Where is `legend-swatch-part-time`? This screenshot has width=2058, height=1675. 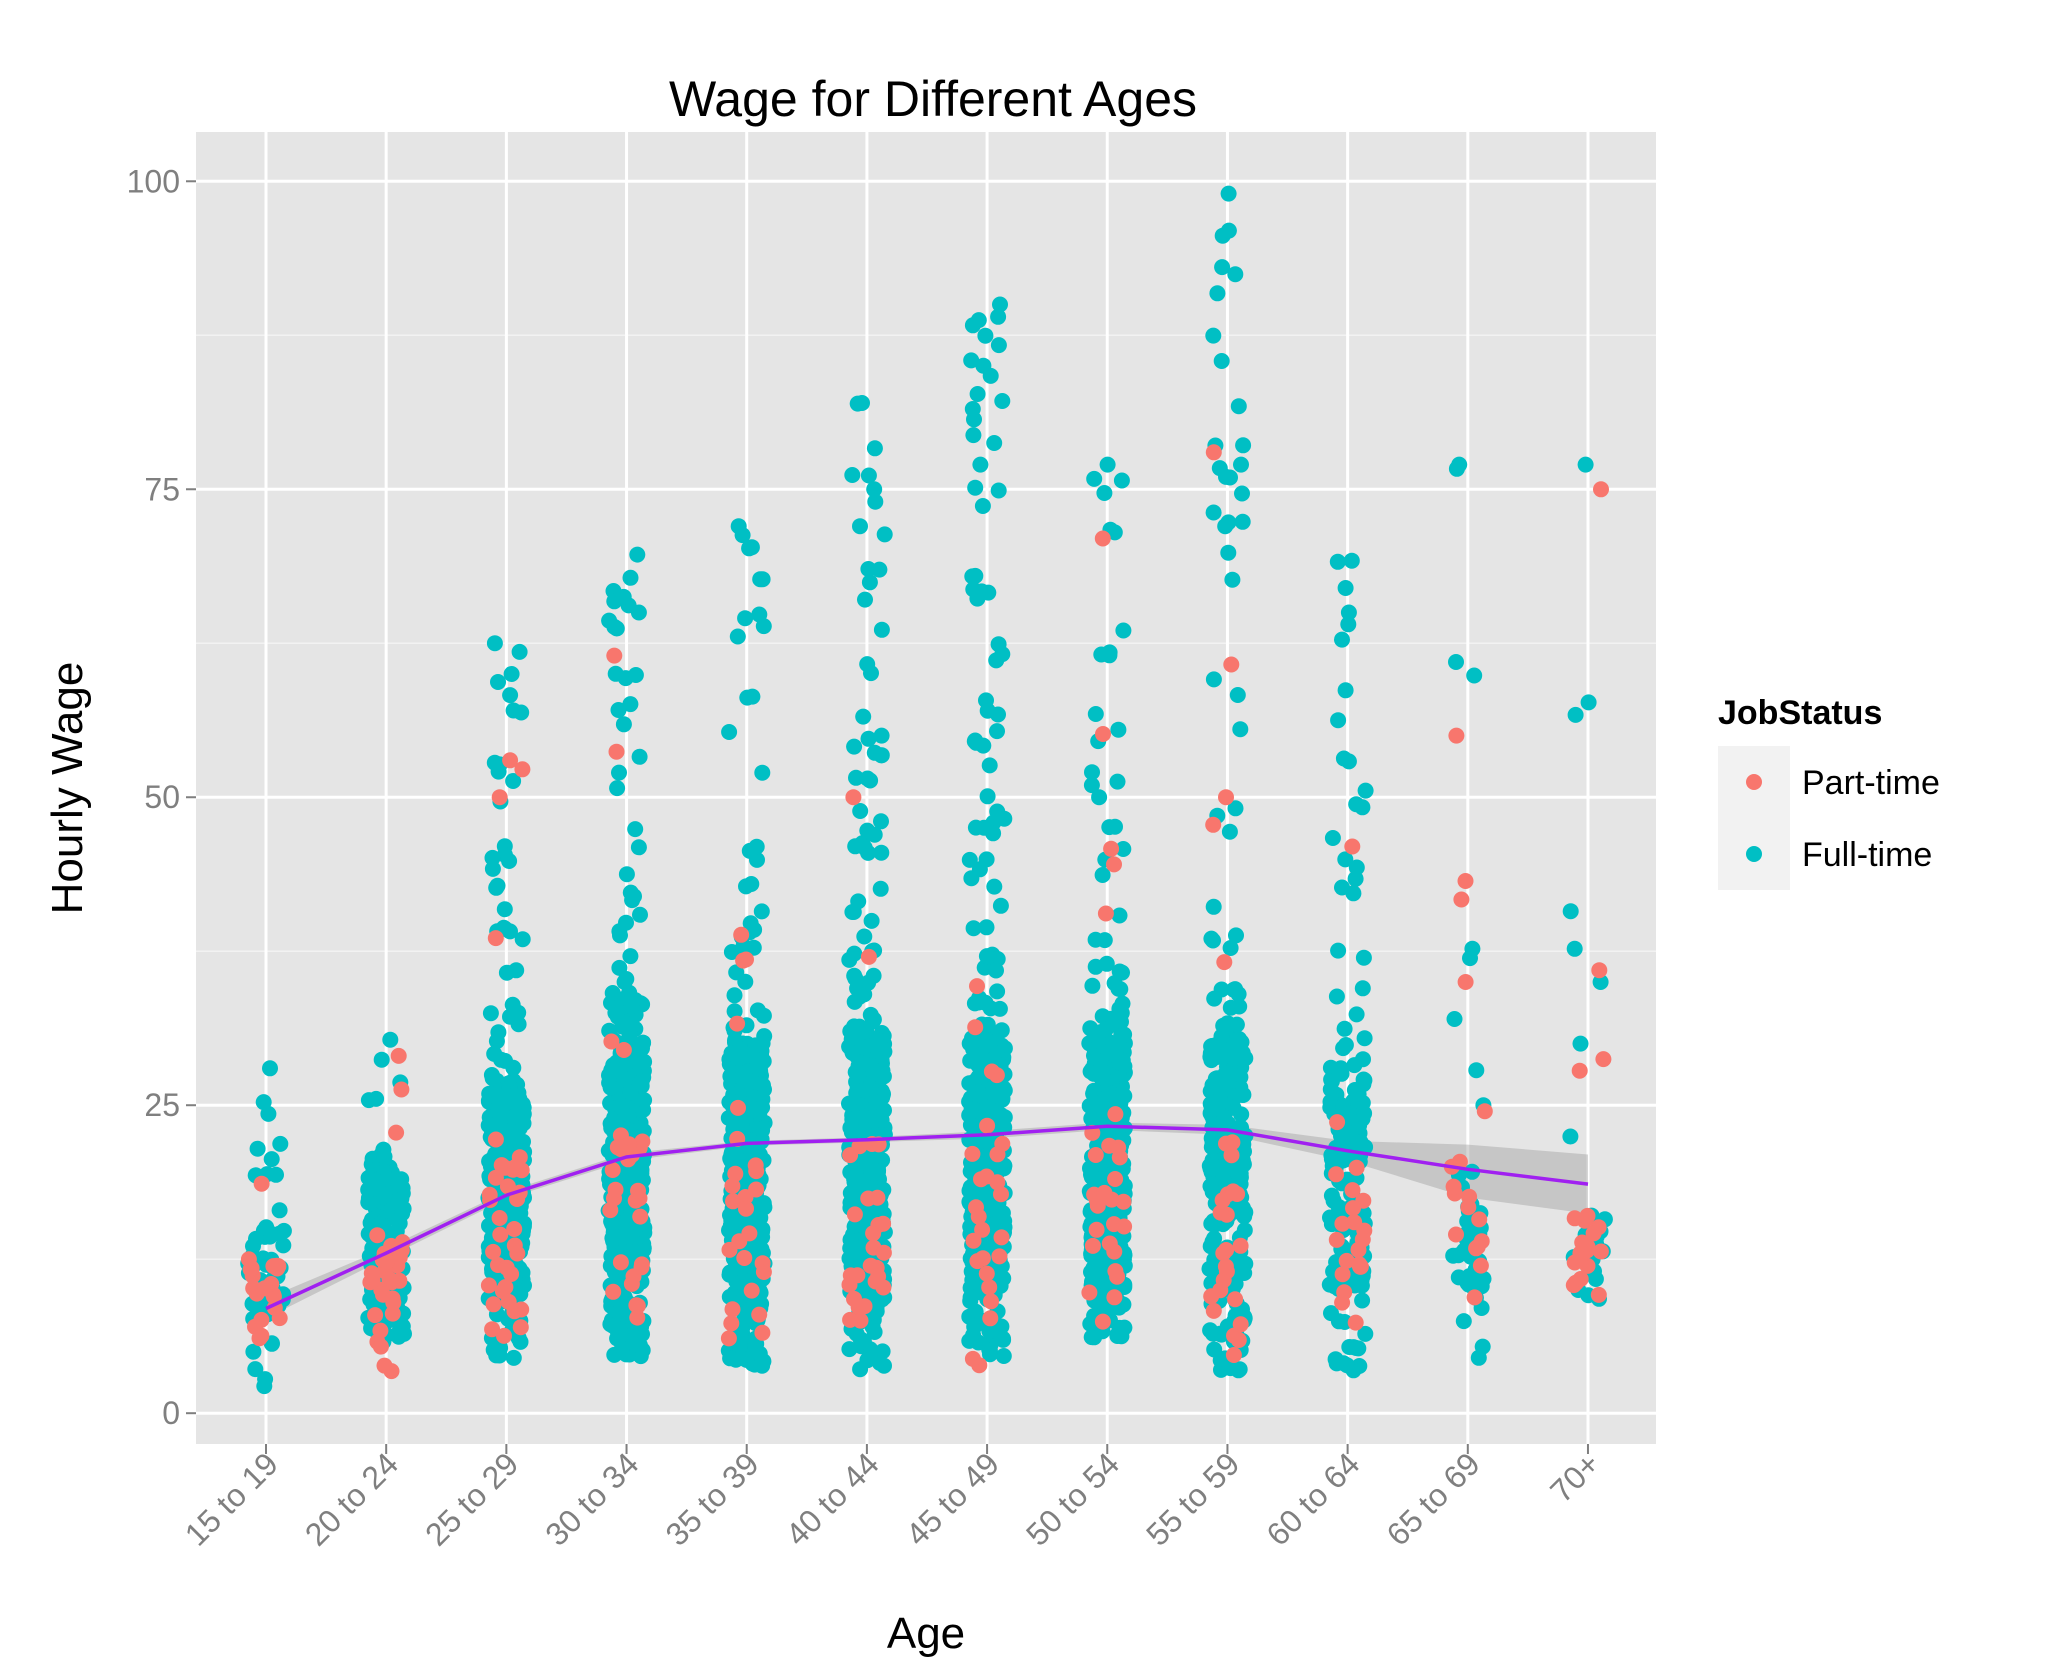 legend-swatch-part-time is located at coordinates (1754, 782).